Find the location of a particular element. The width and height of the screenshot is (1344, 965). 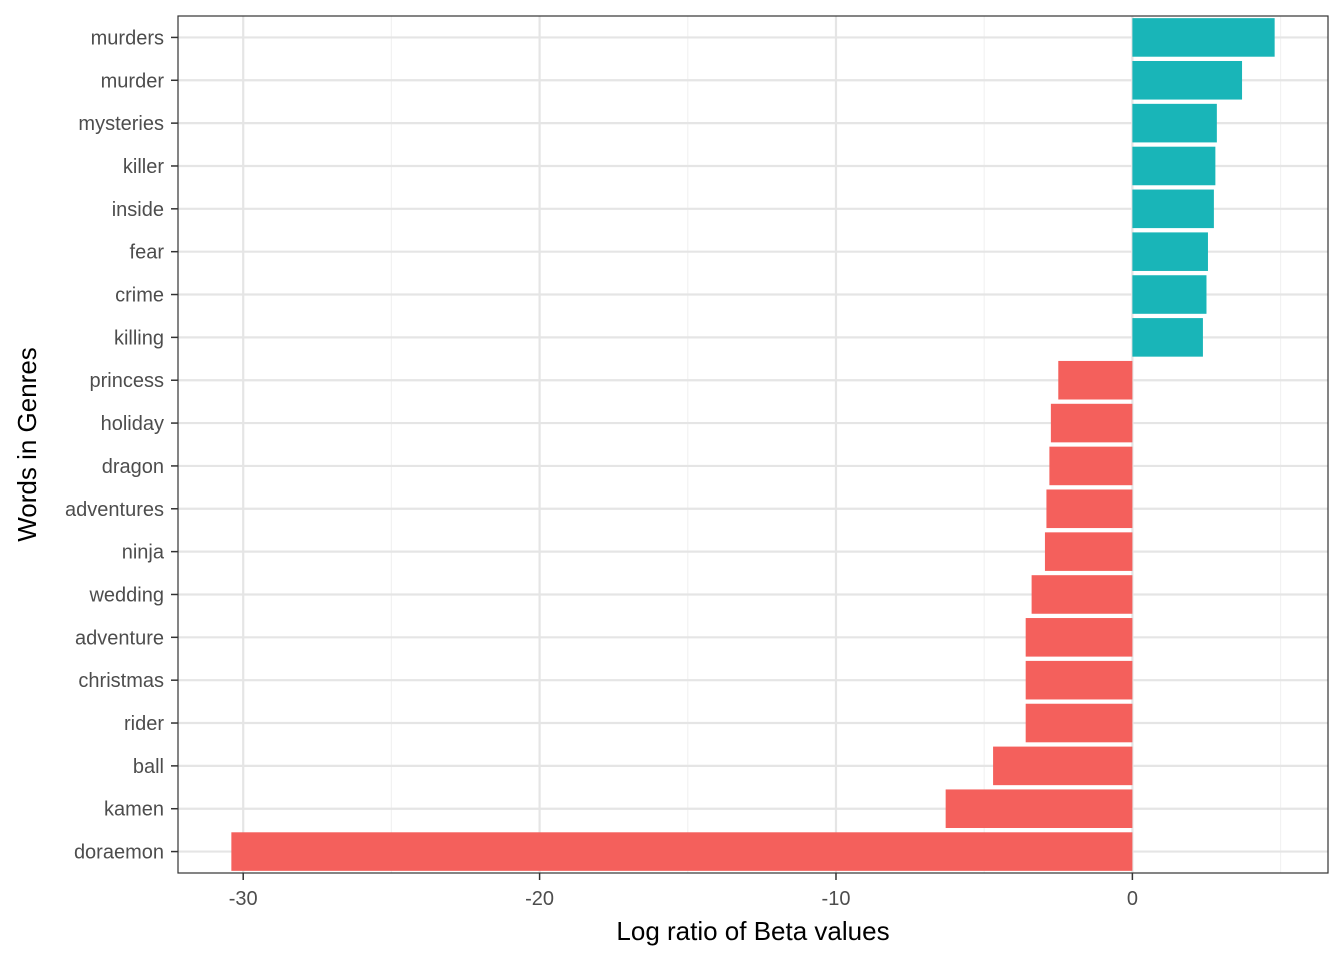

bar-princess is located at coordinates (1095, 380).